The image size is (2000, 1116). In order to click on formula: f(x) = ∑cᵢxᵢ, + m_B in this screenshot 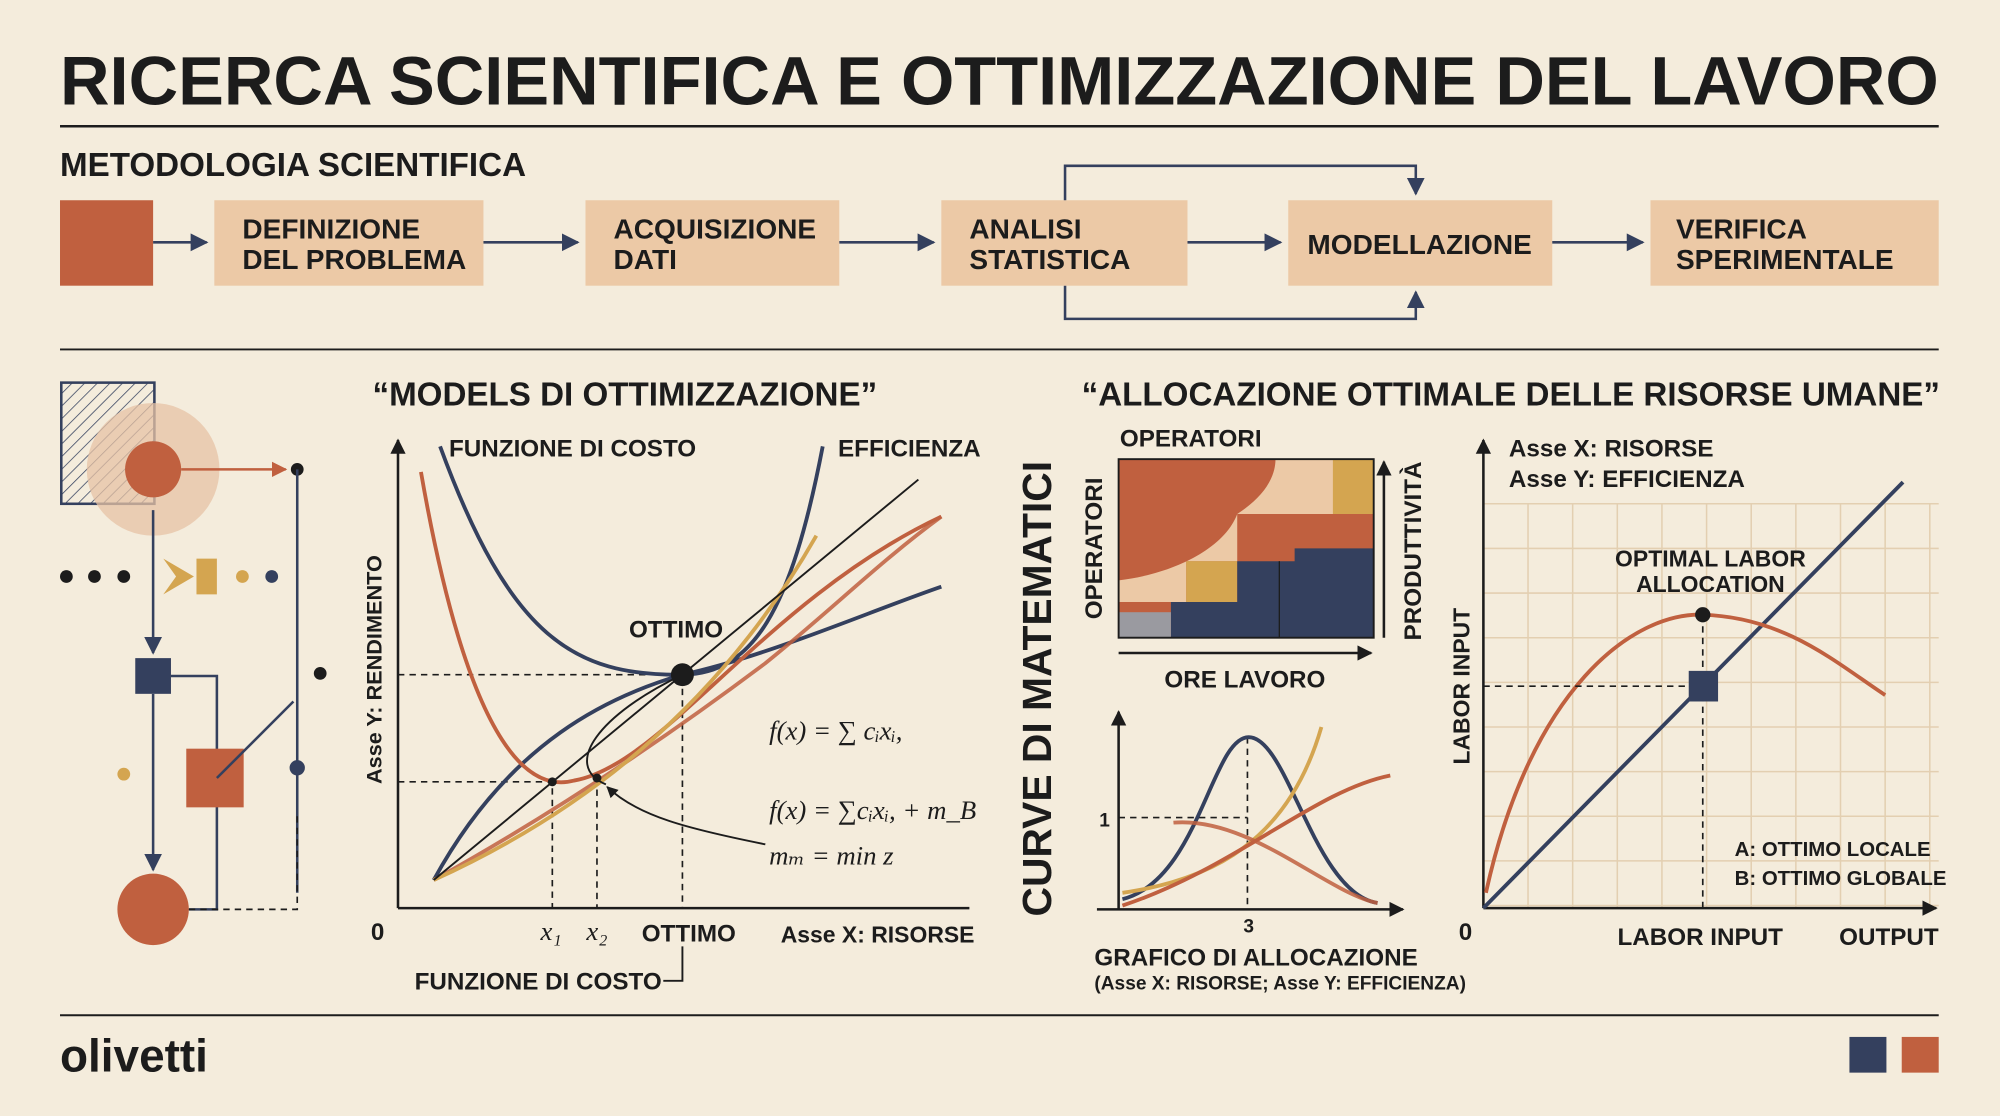, I will do `click(872, 810)`.